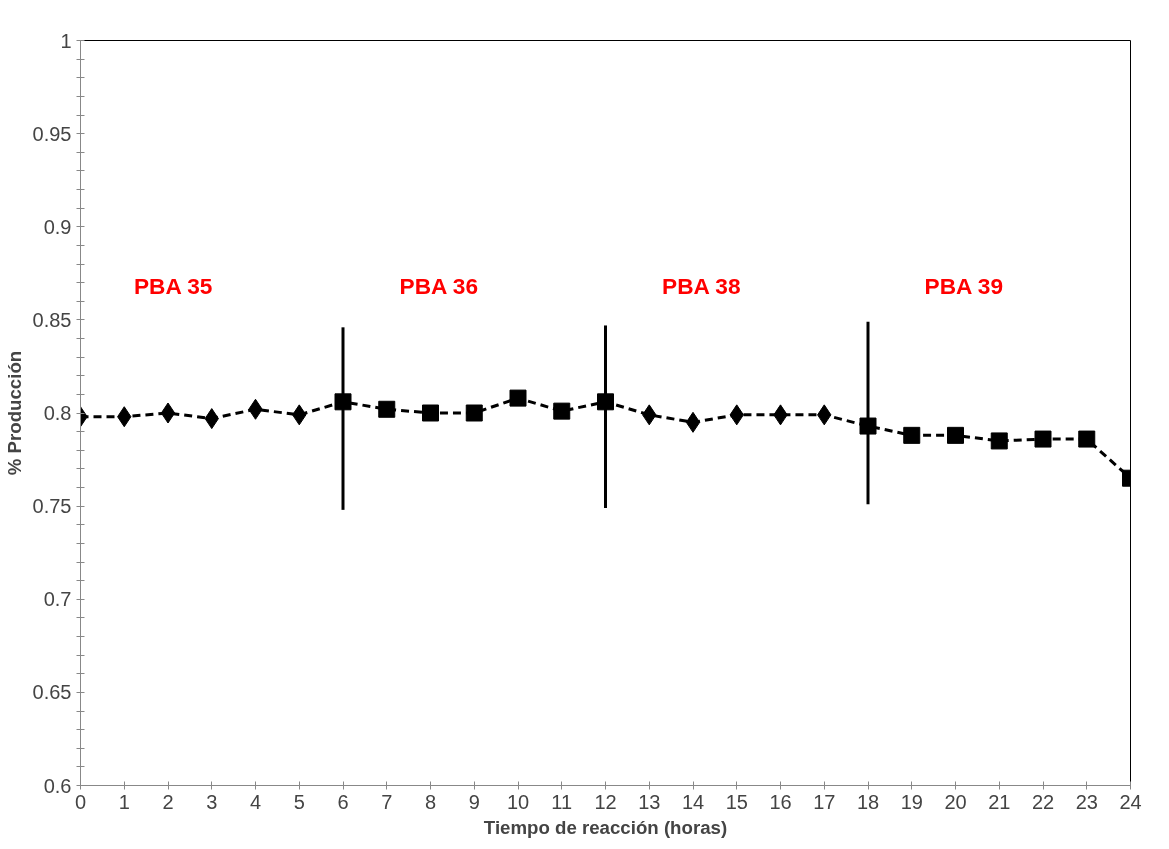 The width and height of the screenshot is (1169, 849). Describe the element at coordinates (52, 692) in the screenshot. I see `y-tick-label: 0.65` at that location.